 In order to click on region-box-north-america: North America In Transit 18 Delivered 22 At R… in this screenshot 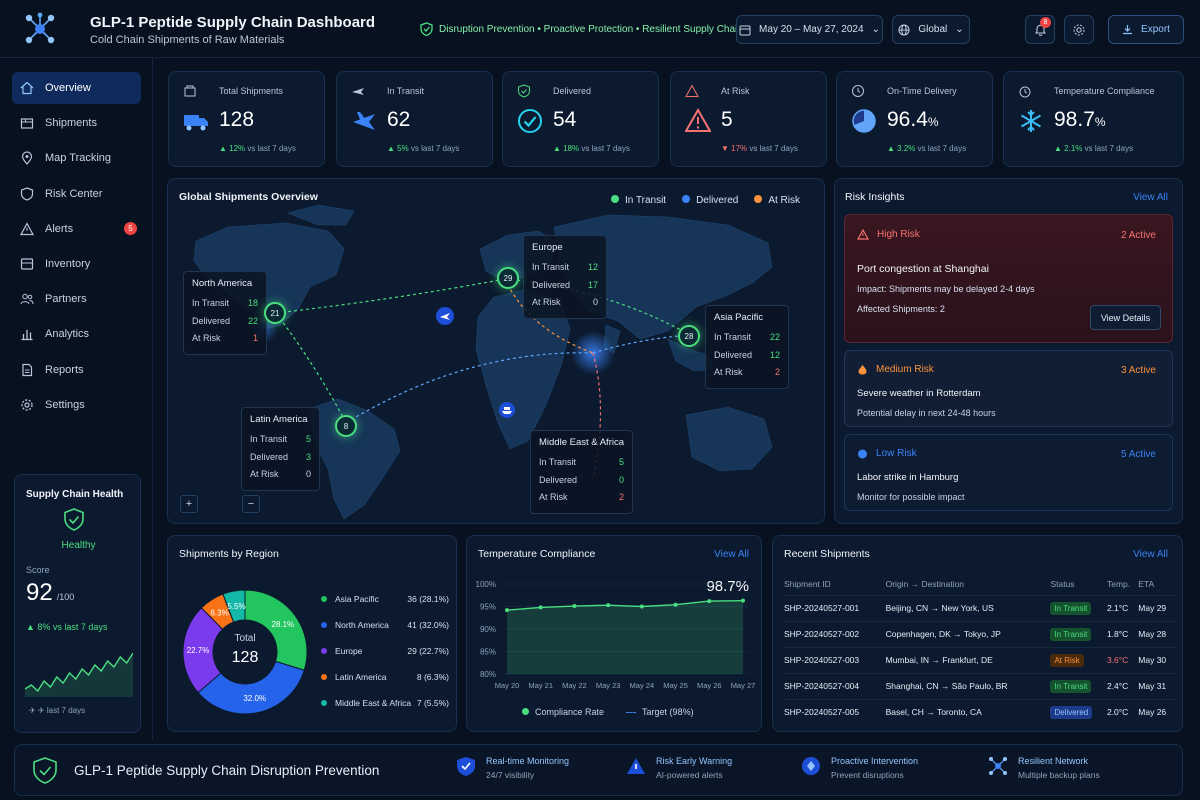, I will do `click(225, 313)`.